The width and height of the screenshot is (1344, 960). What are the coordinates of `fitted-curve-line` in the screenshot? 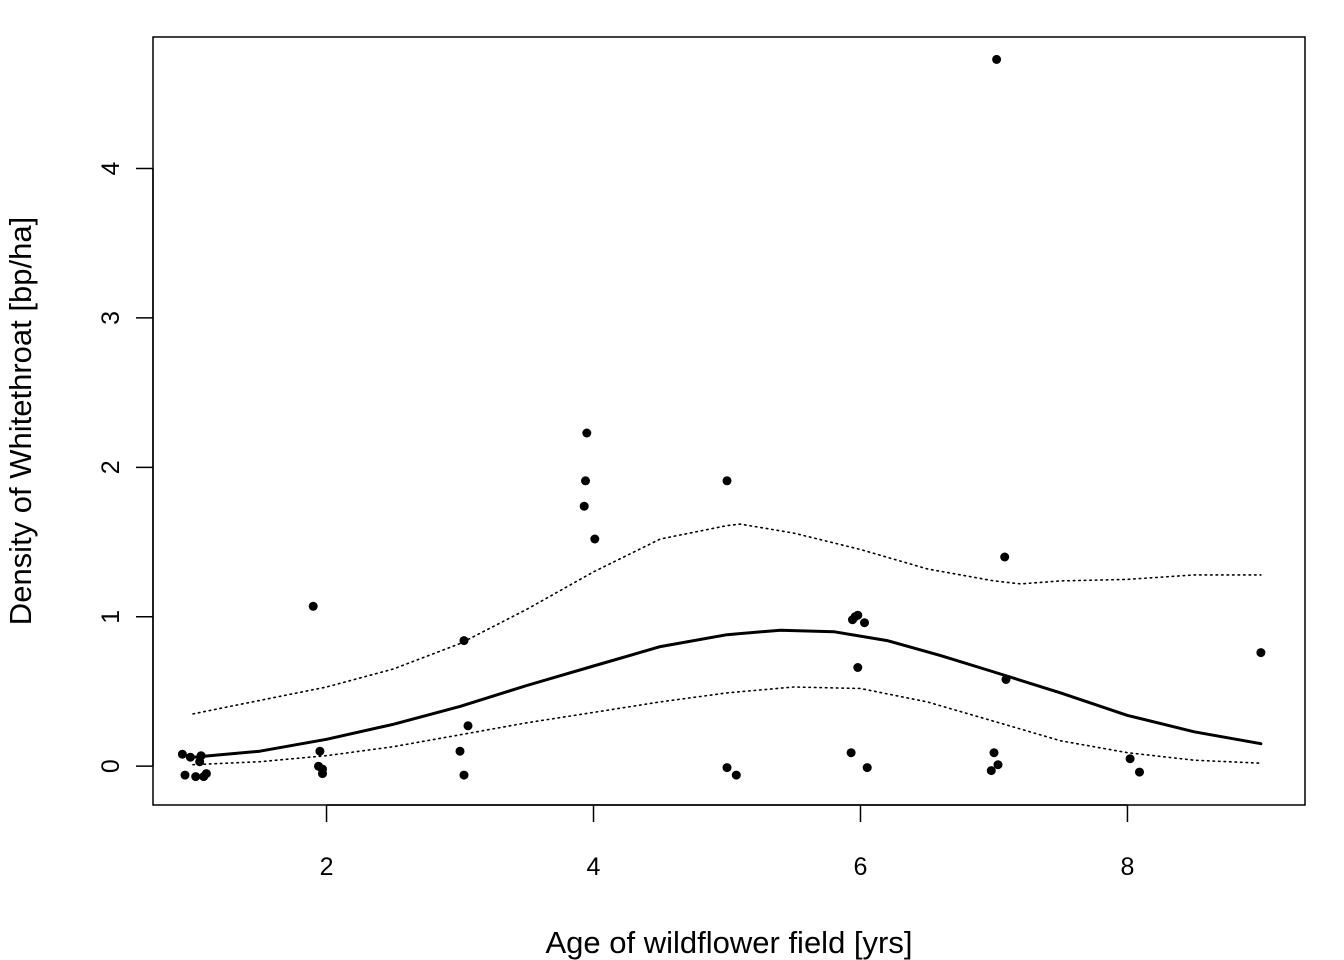 It's located at (727, 693).